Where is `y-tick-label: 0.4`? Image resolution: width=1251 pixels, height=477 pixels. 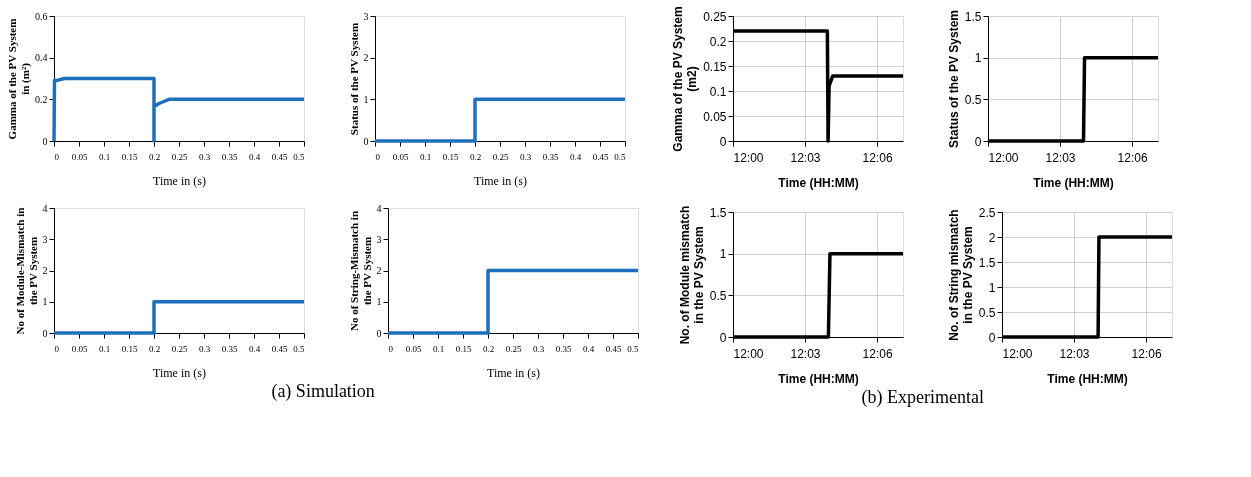 y-tick-label: 0.4 is located at coordinates (41, 58).